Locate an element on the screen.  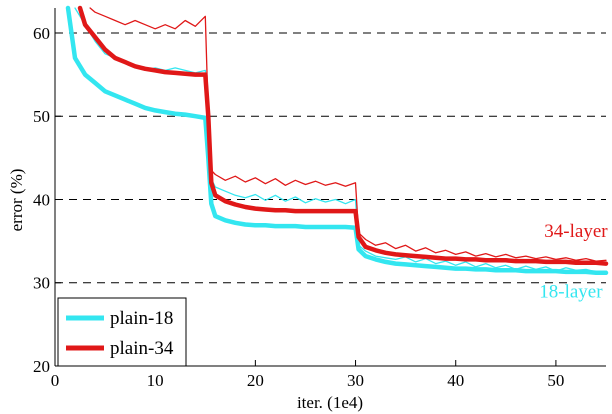
x-tick-label-50: 50 is located at coordinates (555, 380).